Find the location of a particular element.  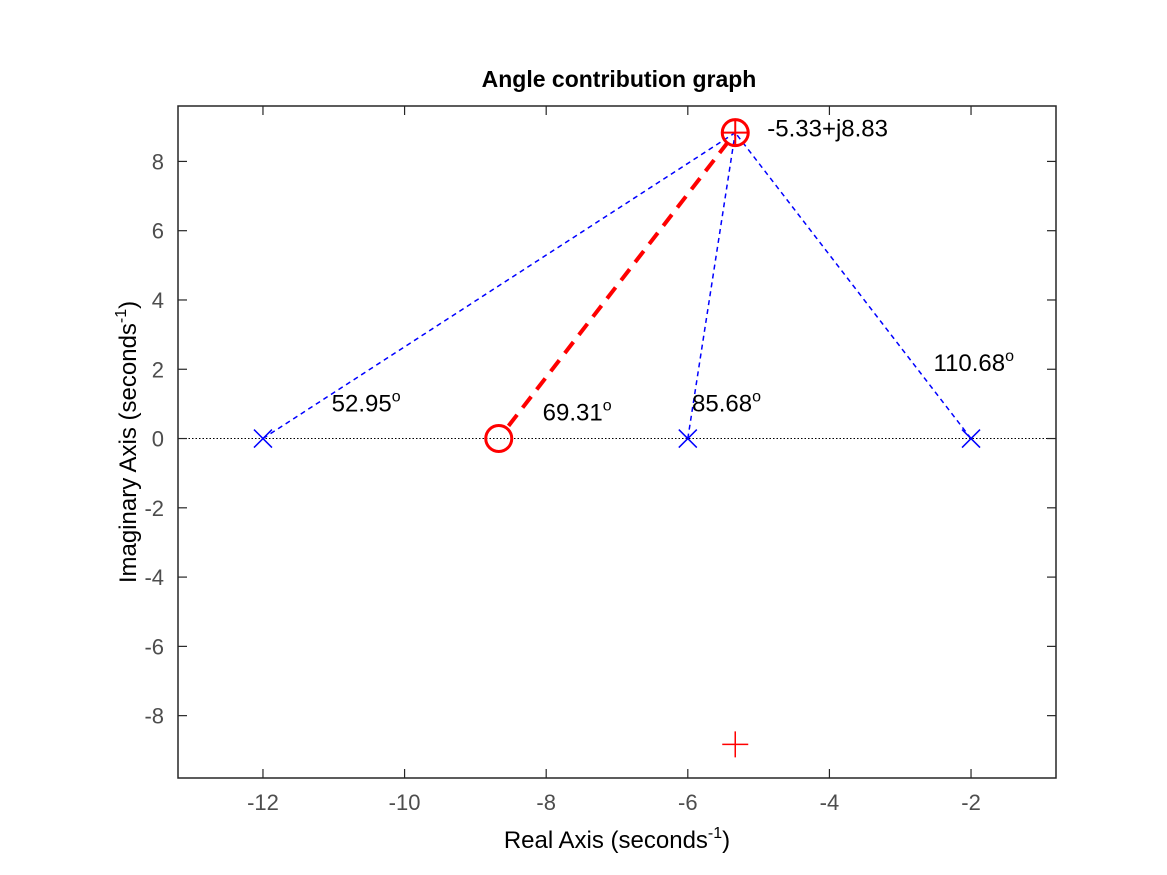

x-tick-label: -4 is located at coordinates (830, 802).